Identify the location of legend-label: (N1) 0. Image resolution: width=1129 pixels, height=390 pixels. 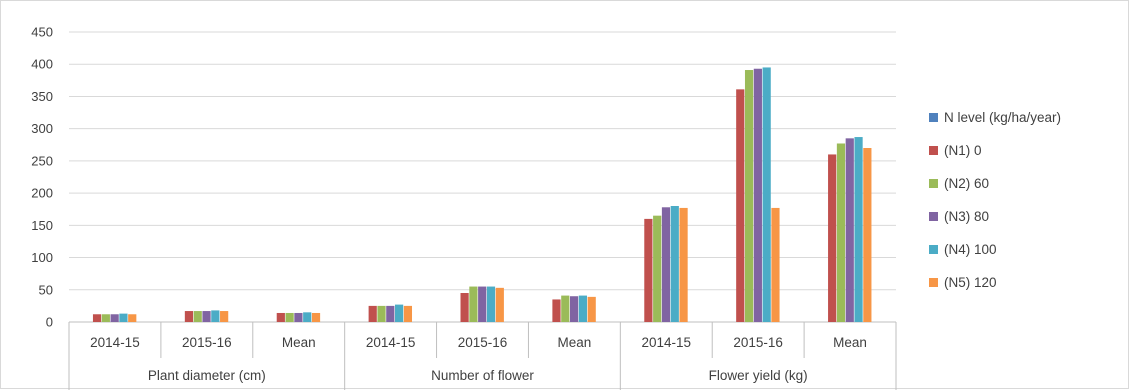
(963, 150).